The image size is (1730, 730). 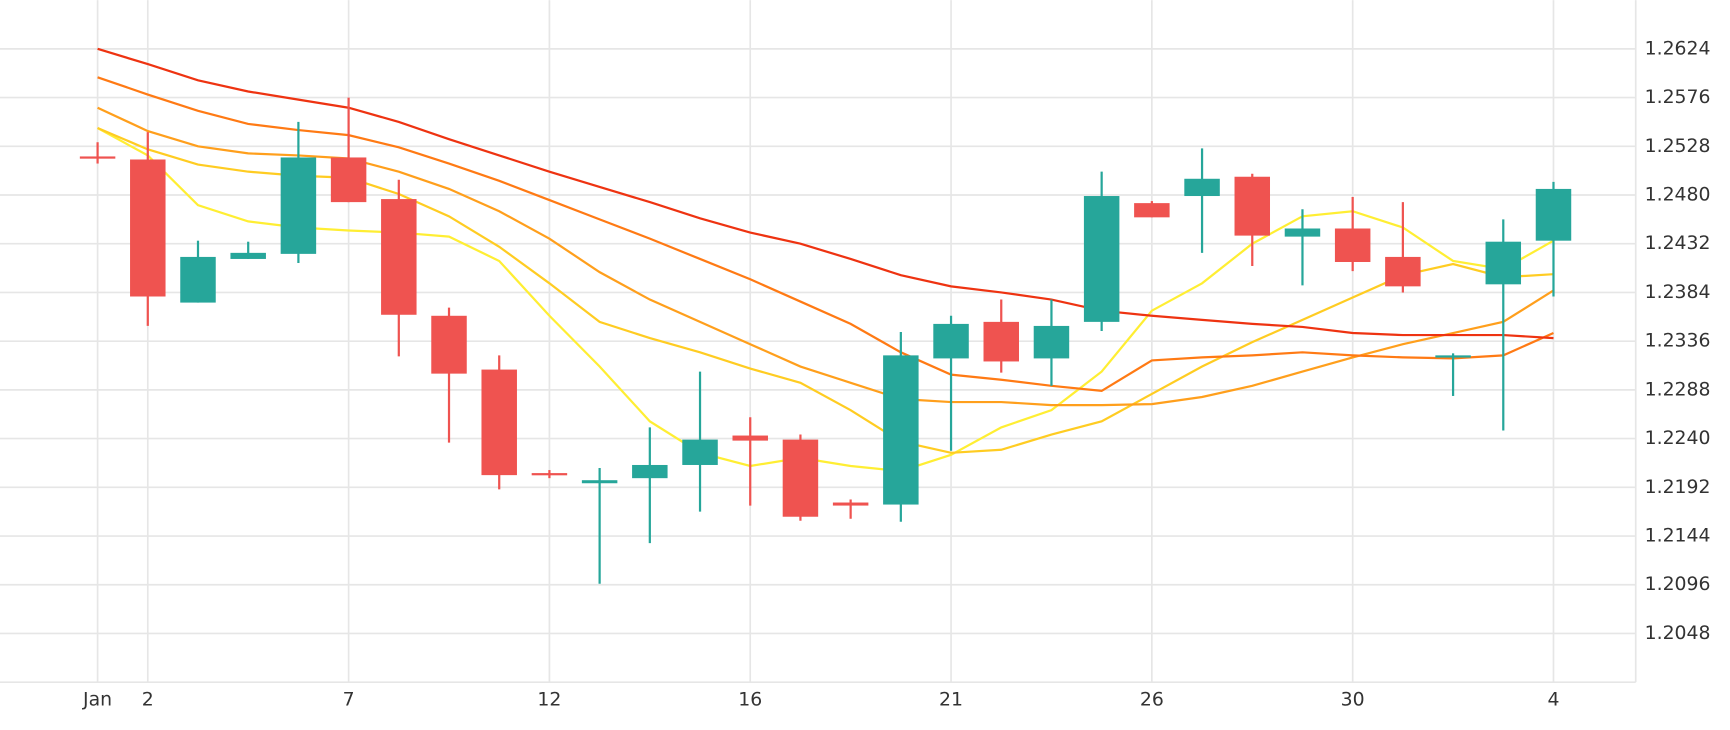 What do you see at coordinates (750, 699) in the screenshot?
I see `x-tick-label: 16` at bounding box center [750, 699].